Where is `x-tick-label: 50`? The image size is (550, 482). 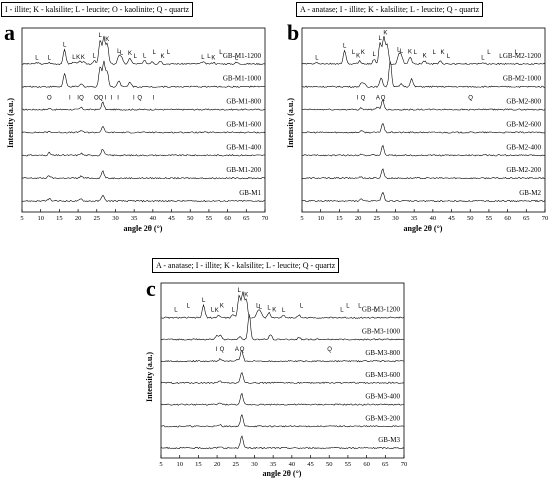 x-tick-label: 50 is located at coordinates (190, 218).